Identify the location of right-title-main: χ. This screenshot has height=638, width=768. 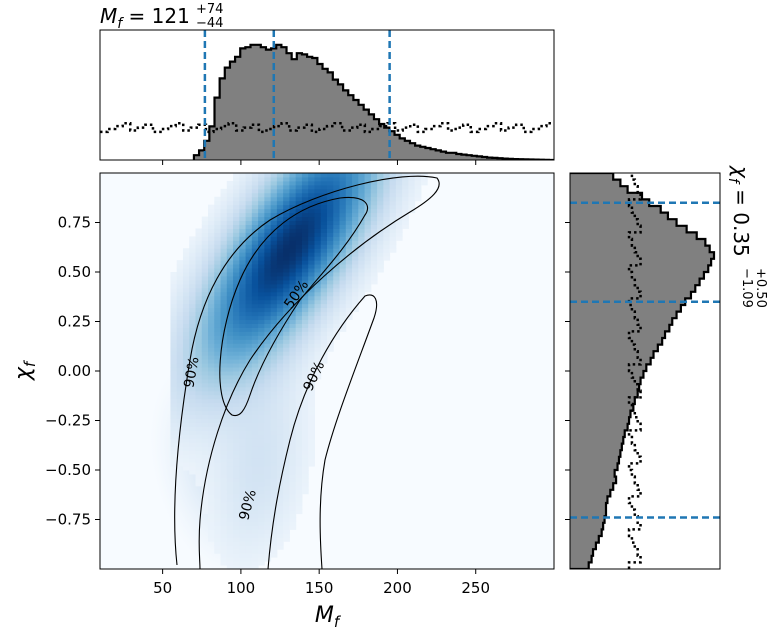
(741, 172).